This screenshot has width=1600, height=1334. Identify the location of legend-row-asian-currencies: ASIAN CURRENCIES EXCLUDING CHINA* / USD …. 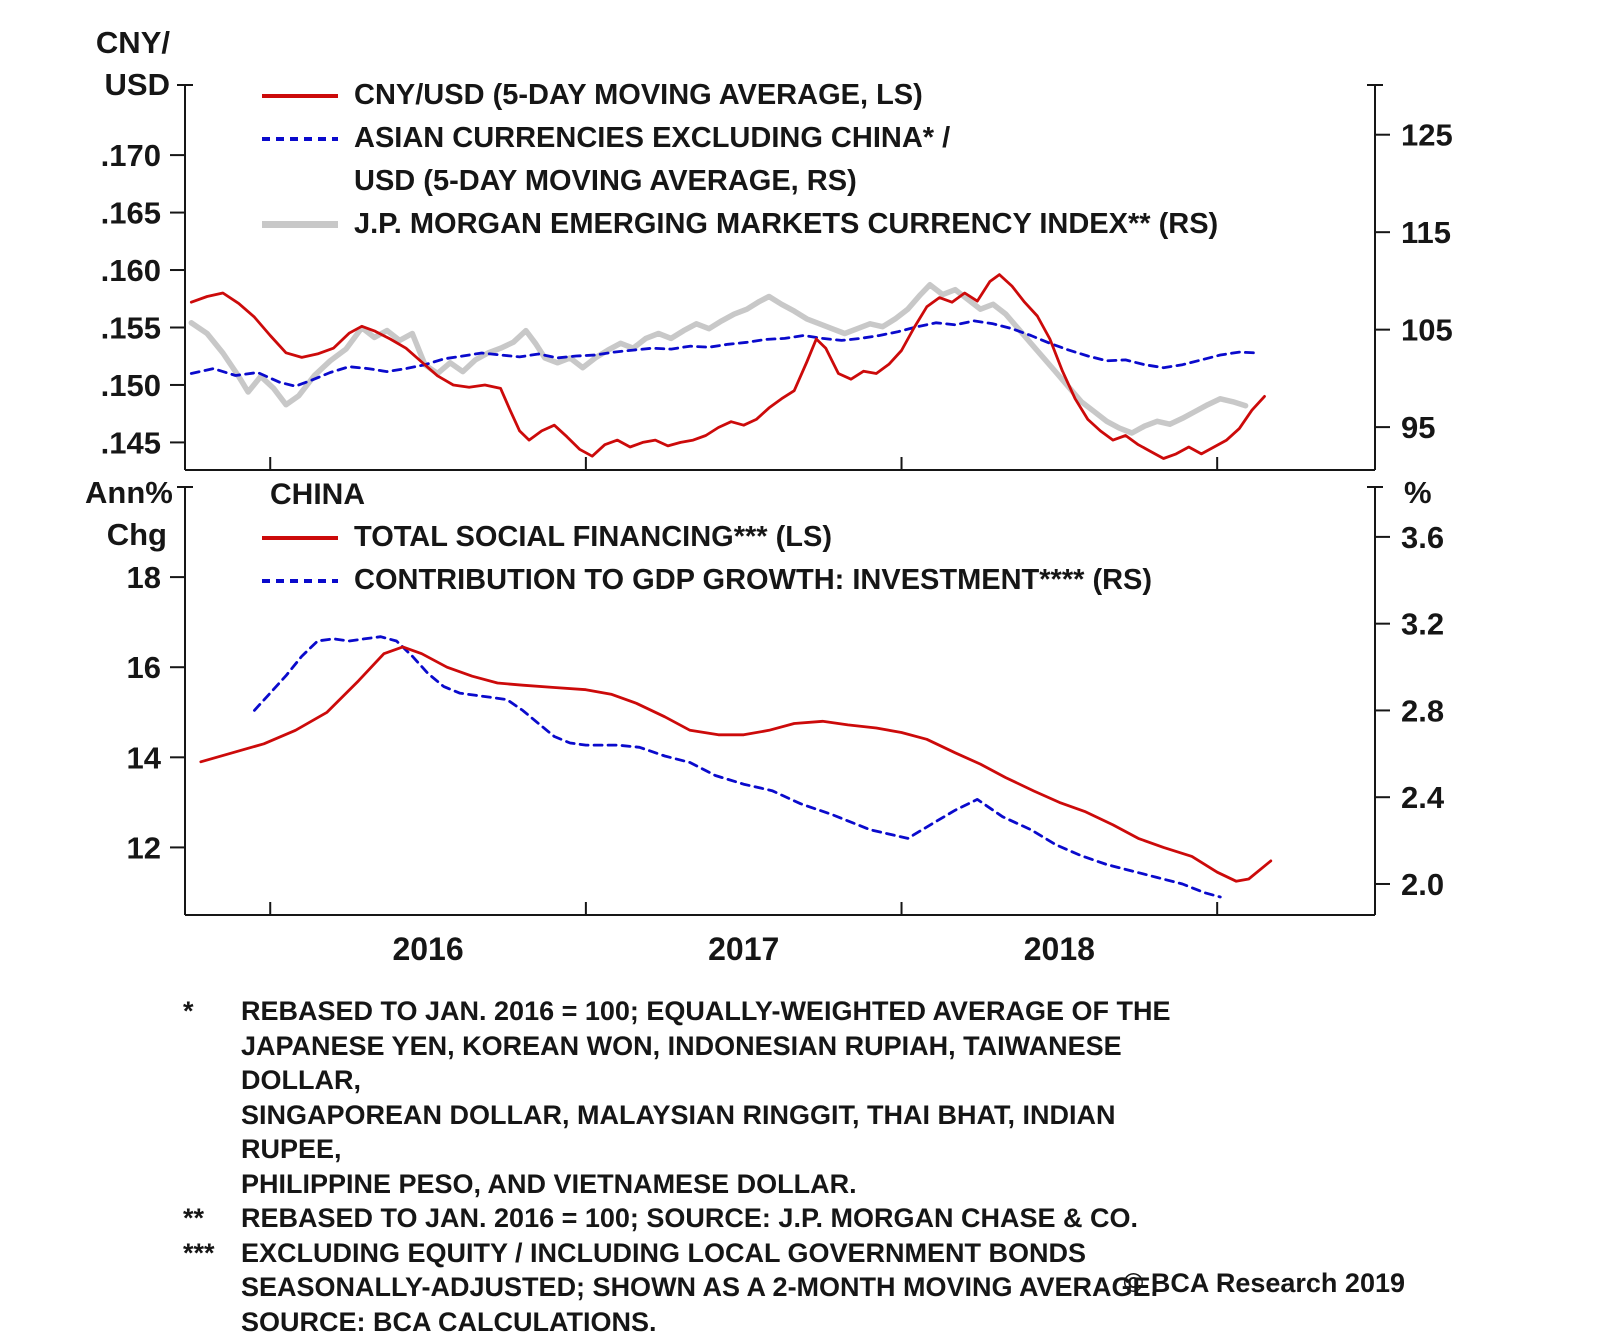
(740, 160).